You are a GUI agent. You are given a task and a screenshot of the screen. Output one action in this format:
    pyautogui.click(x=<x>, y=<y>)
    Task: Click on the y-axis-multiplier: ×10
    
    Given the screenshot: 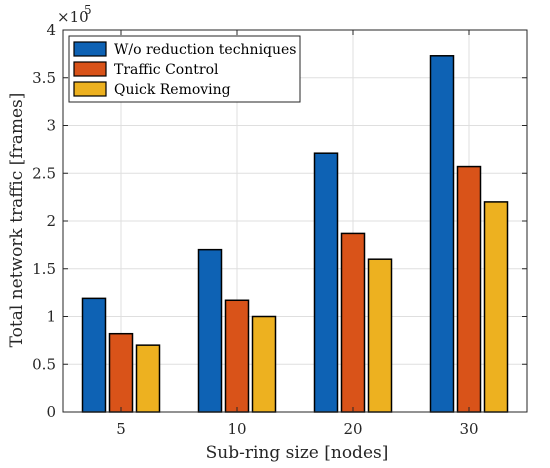 What is the action you would take?
    pyautogui.click(x=73, y=17)
    